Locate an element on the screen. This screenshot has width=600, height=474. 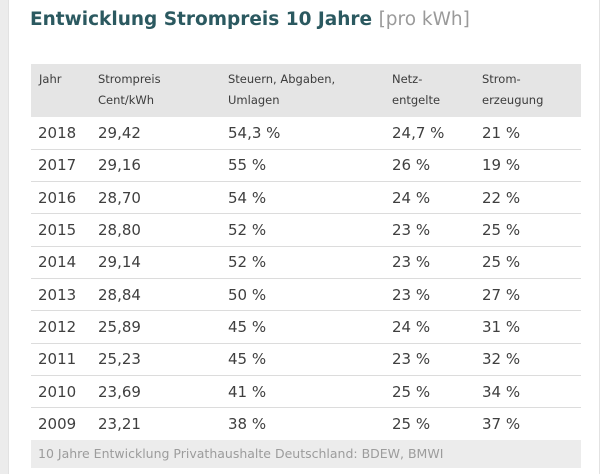
table-row: 2012 25,89 45 % 24 % 31 % is located at coordinates (306, 327).